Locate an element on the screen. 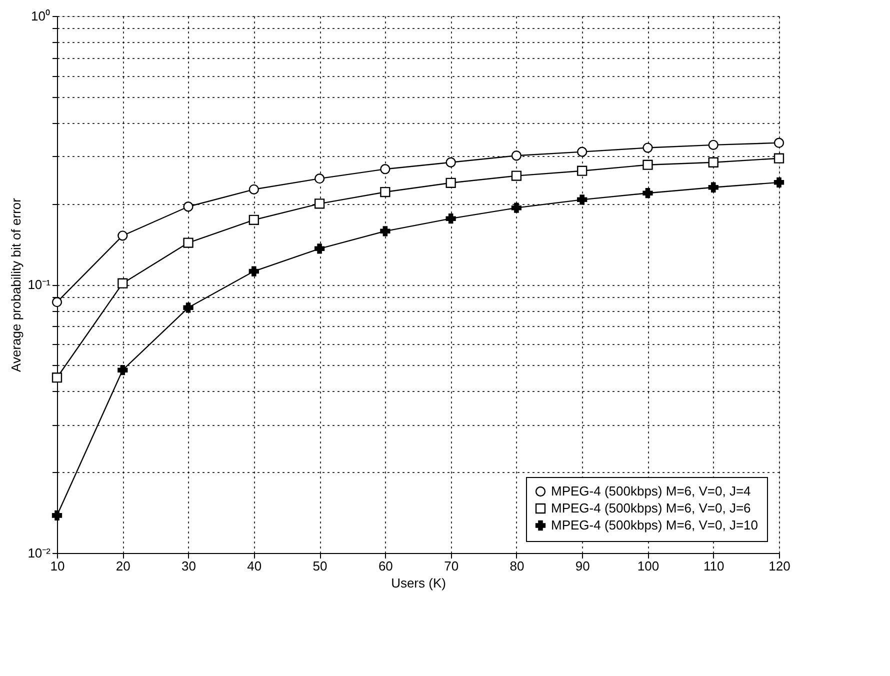 This screenshot has width=890, height=676. y-tick-label: 10⁻¹ is located at coordinates (40, 284).